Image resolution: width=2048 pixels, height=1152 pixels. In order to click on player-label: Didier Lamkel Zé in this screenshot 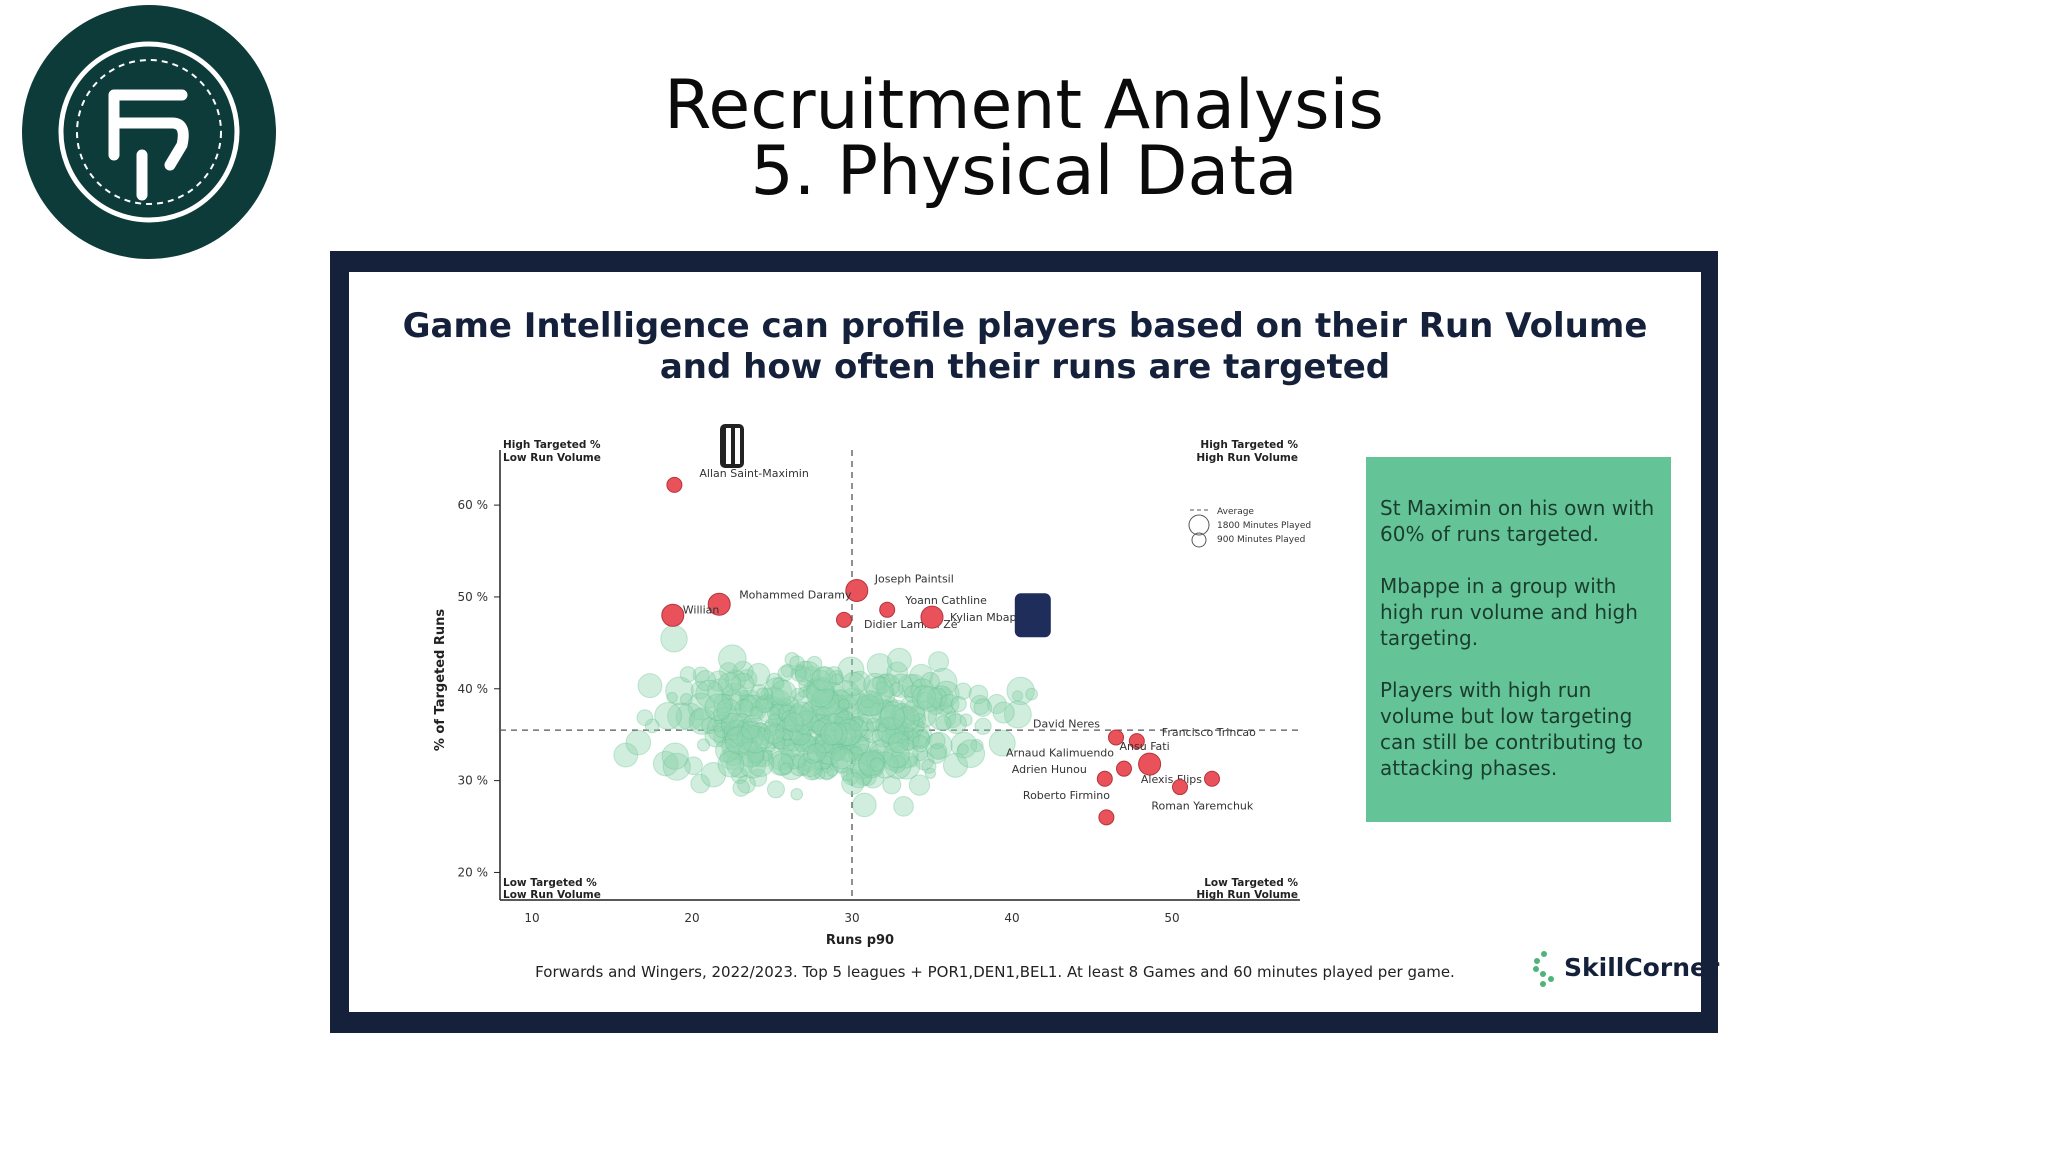, I will do `click(911, 624)`.